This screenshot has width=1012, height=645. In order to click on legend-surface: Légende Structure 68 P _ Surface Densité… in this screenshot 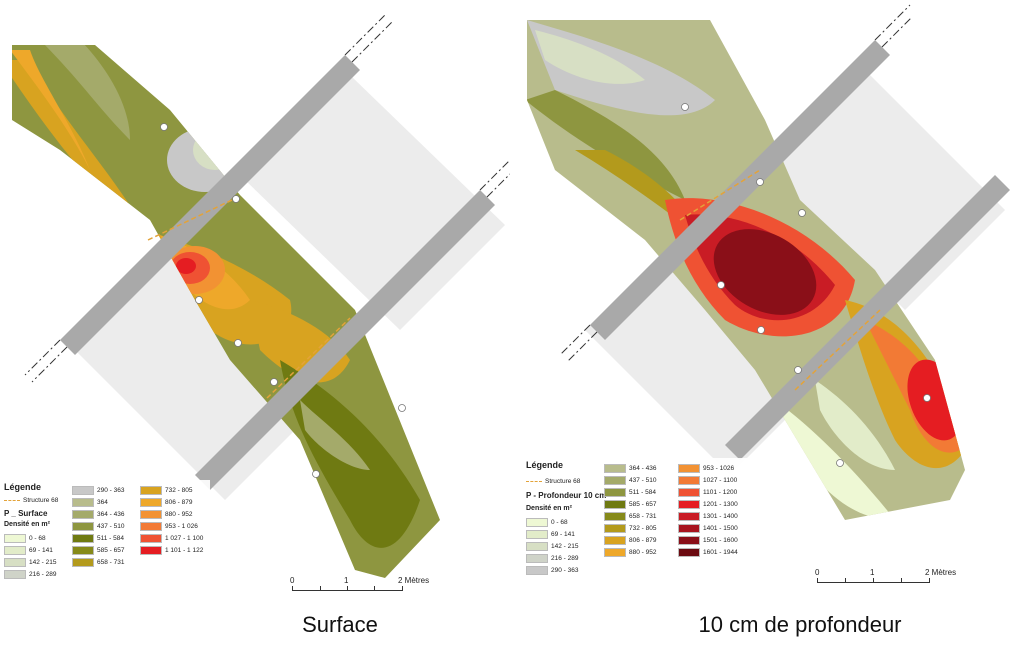, I will do `click(105, 539)`.